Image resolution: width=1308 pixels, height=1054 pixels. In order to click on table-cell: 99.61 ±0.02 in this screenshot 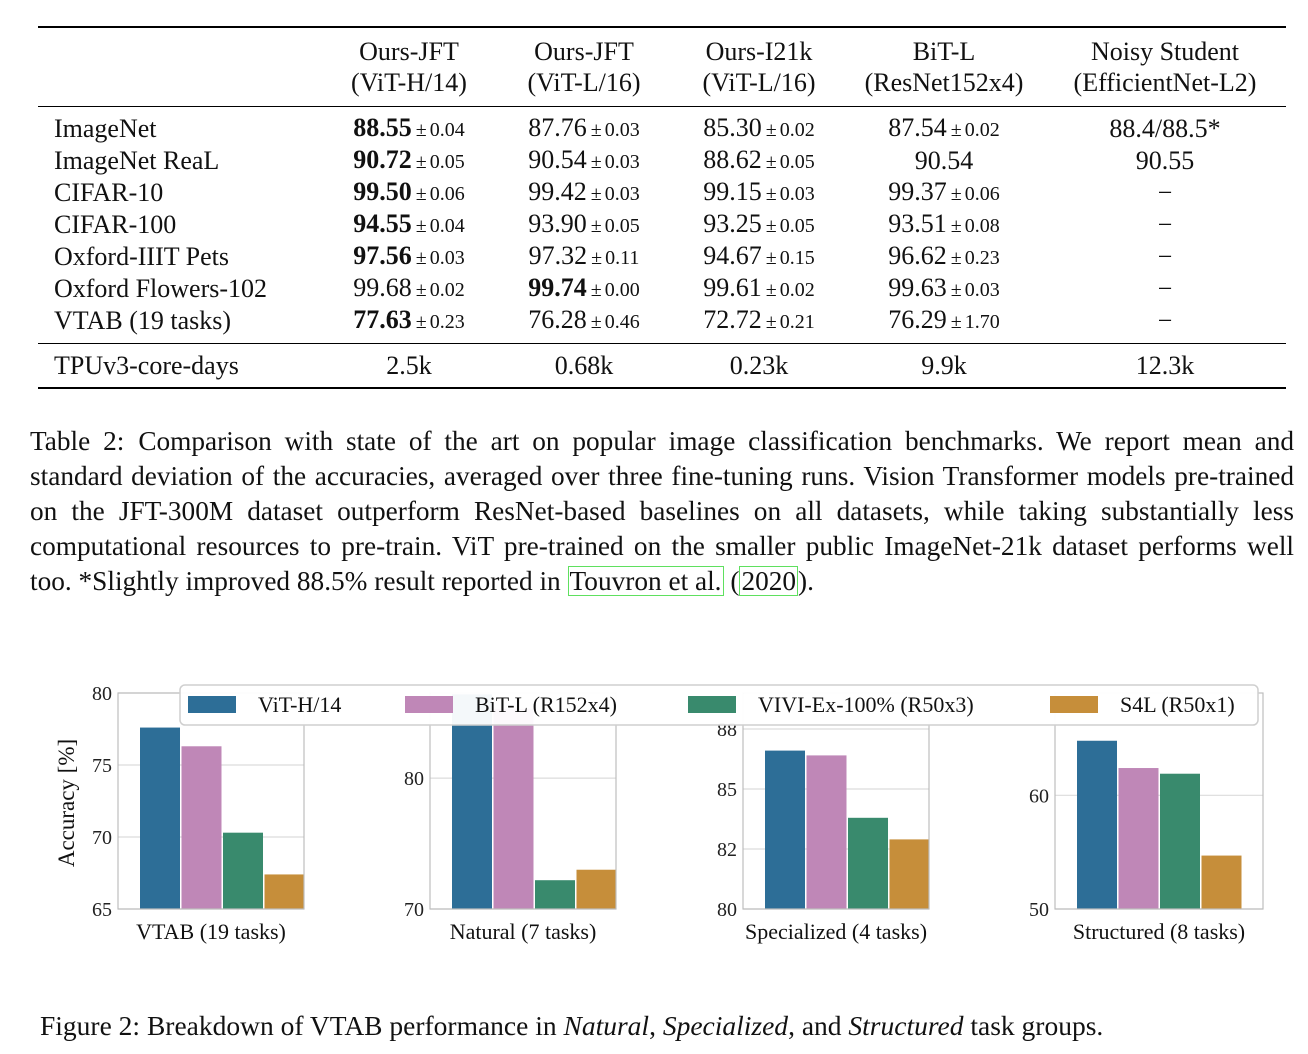, I will do `click(759, 289)`.